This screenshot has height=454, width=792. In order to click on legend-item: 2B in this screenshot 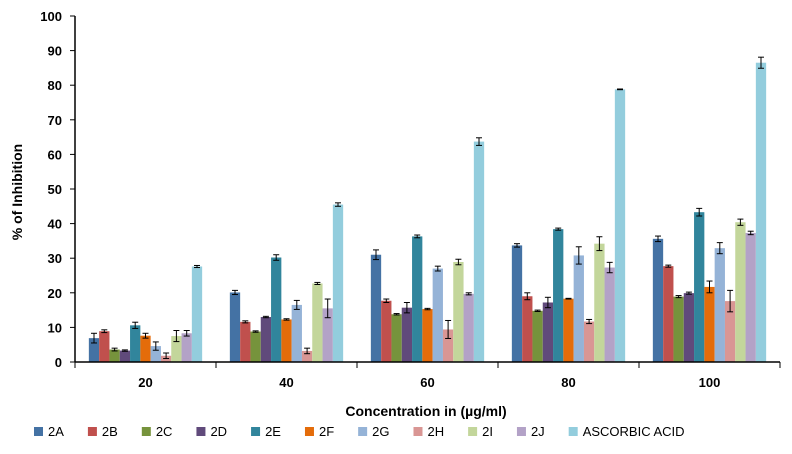, I will do `click(102, 431)`.